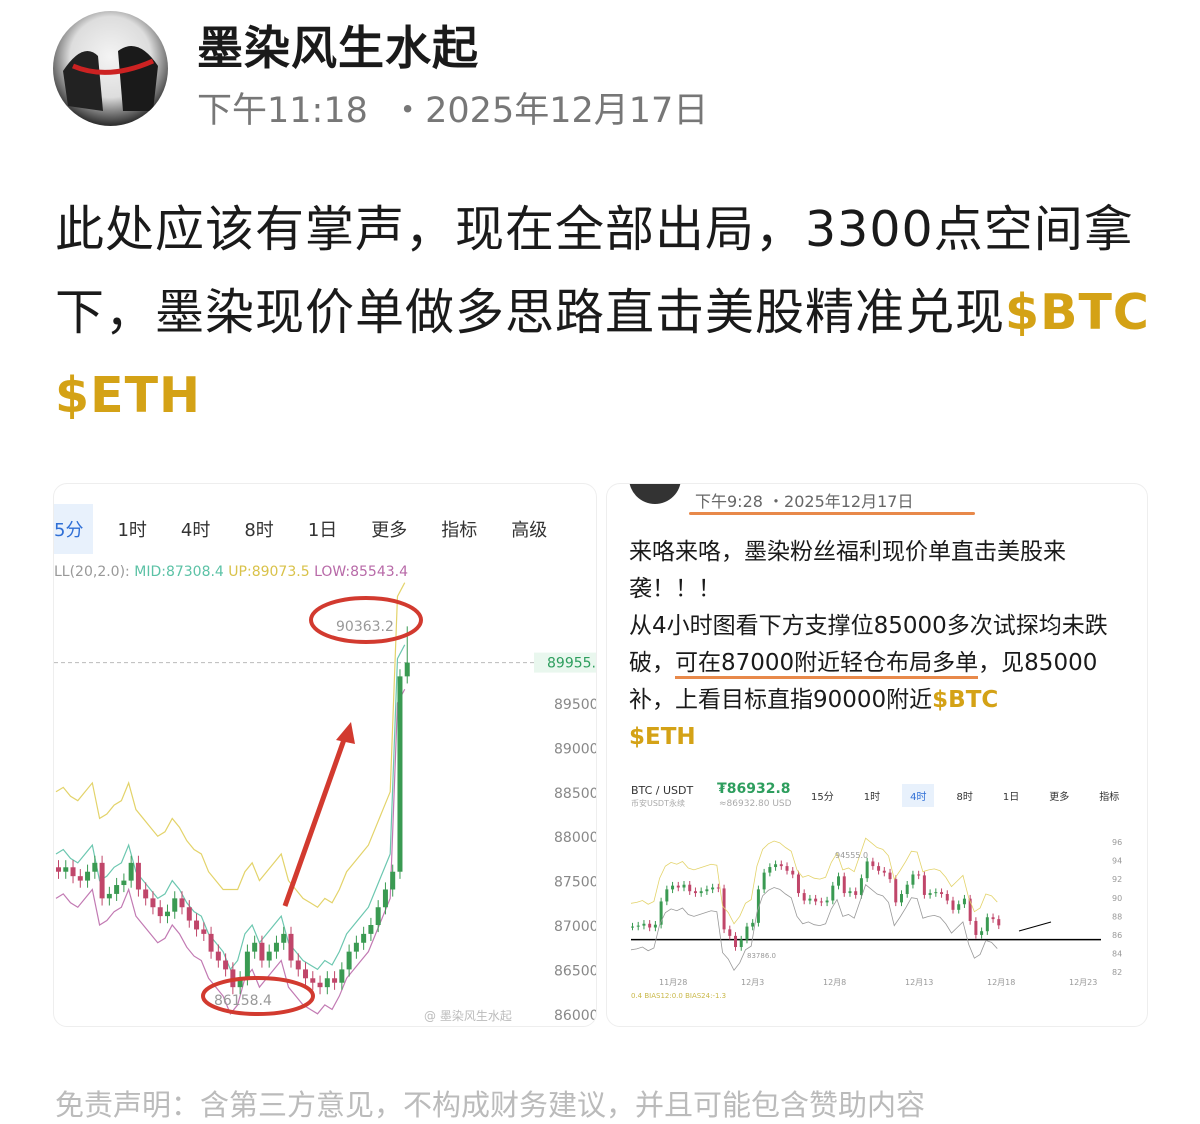 This screenshot has width=1200, height=1124. I want to click on tab-1d: 1日, so click(322, 530).